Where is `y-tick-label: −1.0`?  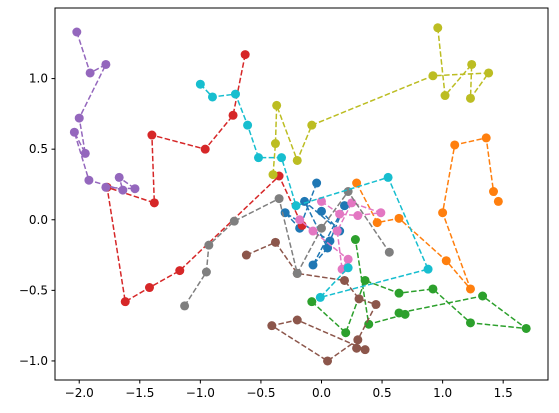 y-tick-label: −1.0 is located at coordinates (33, 361).